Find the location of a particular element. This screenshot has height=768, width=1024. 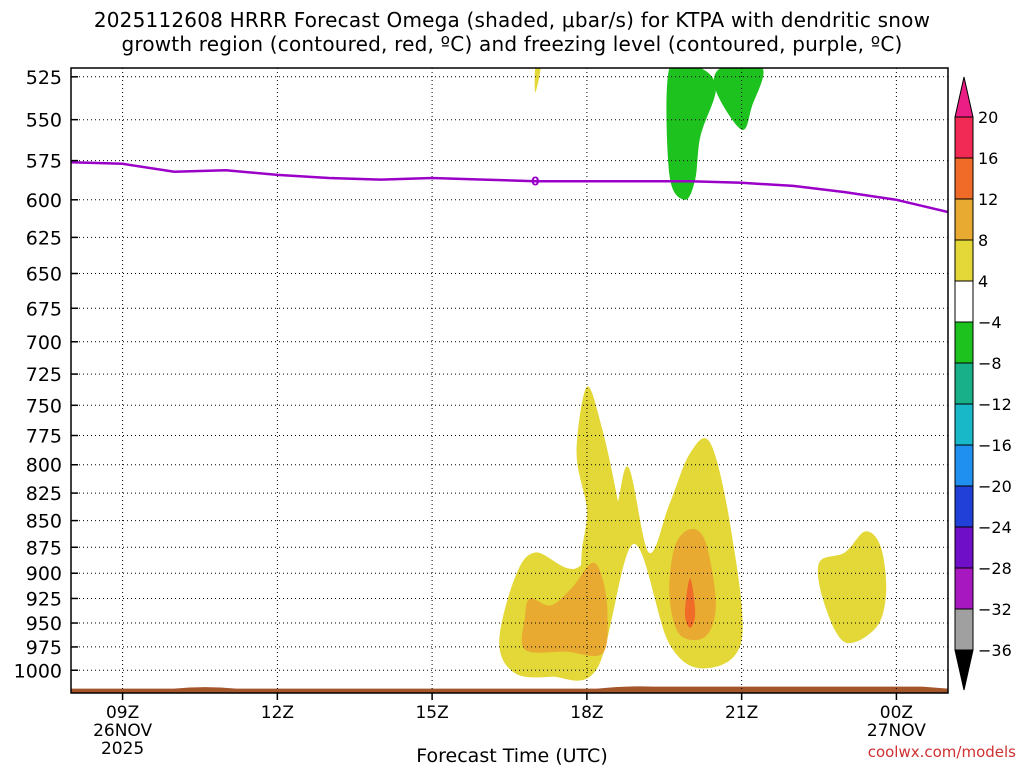

x-tick-label: 09Z is located at coordinates (122, 713).